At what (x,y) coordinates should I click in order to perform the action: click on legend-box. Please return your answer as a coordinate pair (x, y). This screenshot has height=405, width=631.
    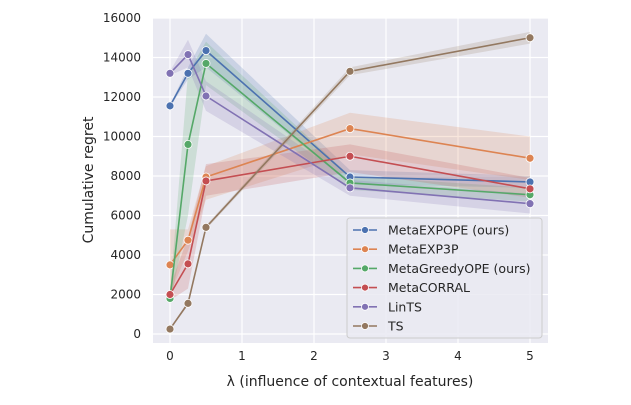
    Looking at the image, I should click on (444, 278).